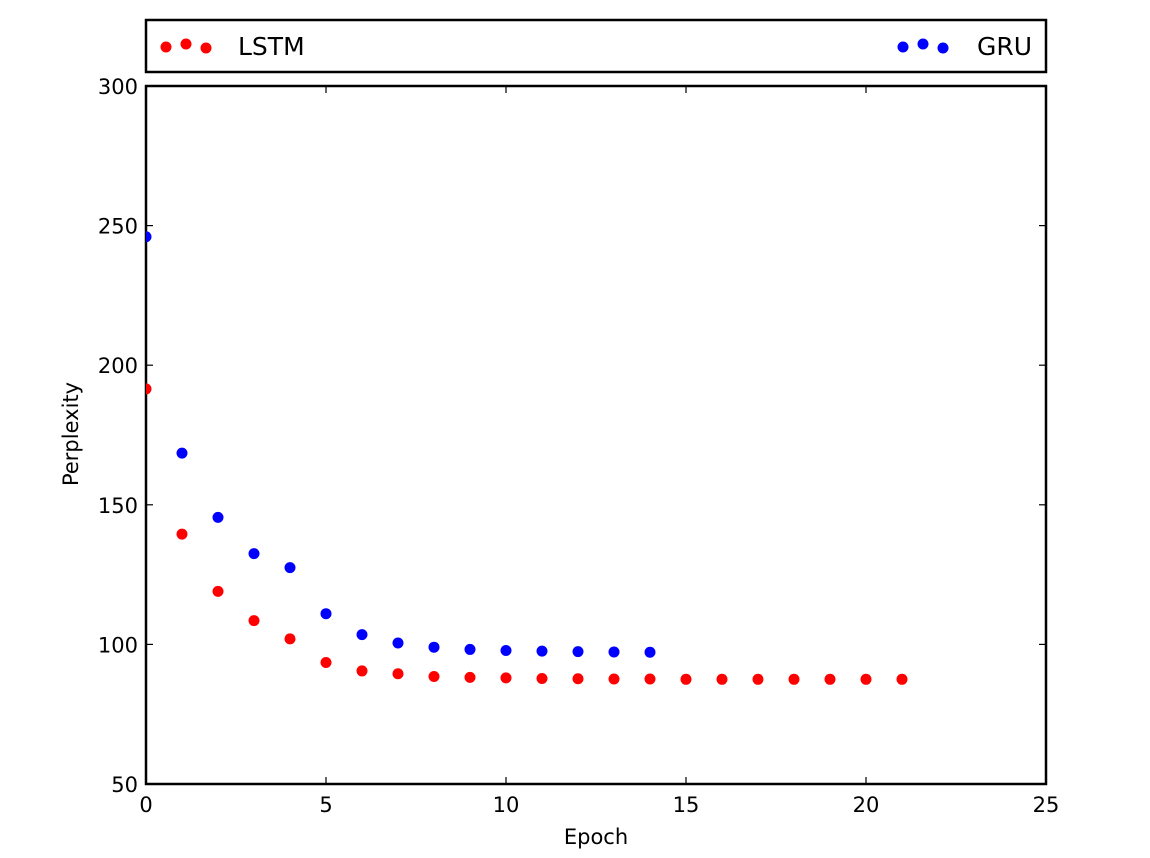  I want to click on x-tick-label: 5, so click(325, 805).